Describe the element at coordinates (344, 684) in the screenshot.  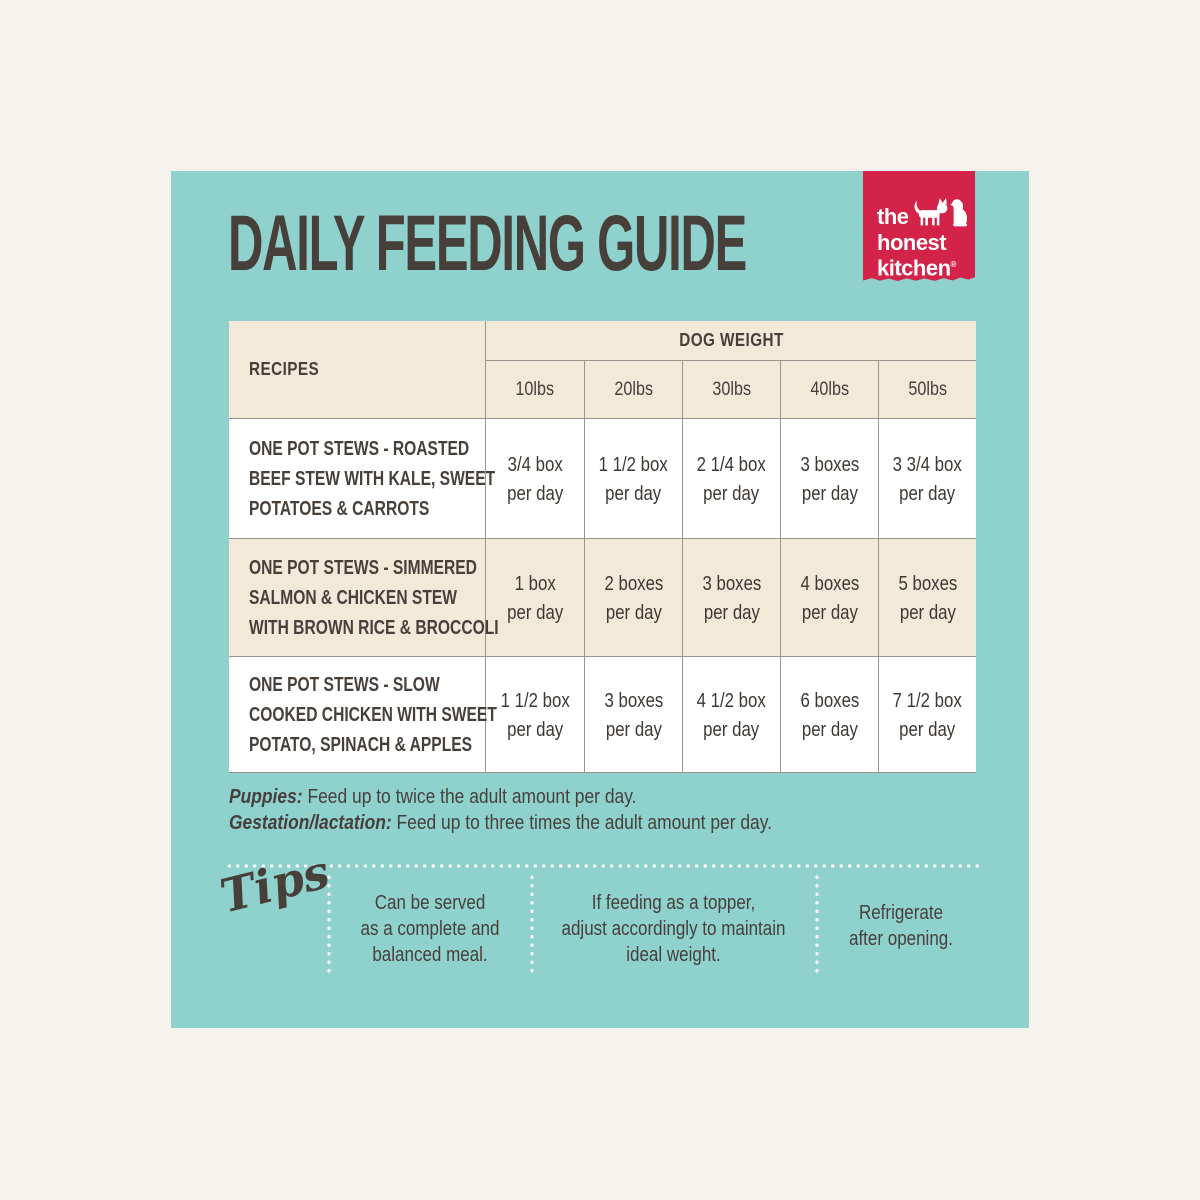
I see `recipe-line: ONE POT STEWS - SLOW` at that location.